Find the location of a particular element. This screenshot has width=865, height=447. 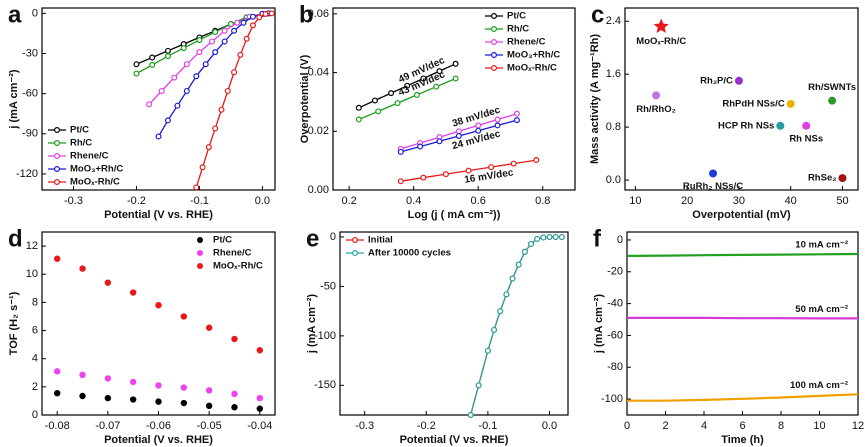

y-tick-label: 6 is located at coordinates (35, 330).